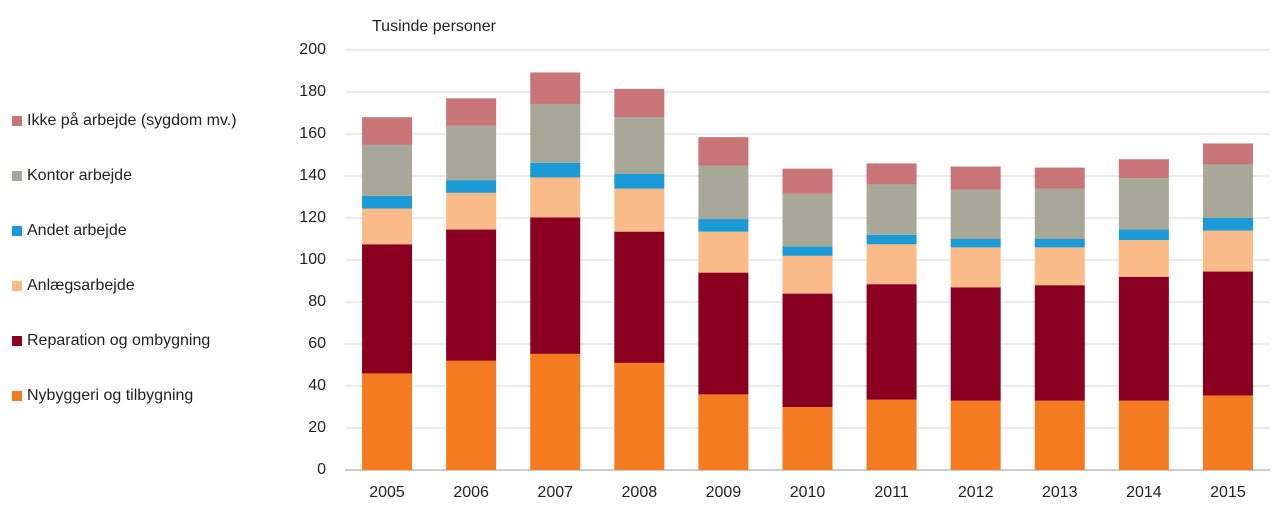  Describe the element at coordinates (77, 230) in the screenshot. I see `legend-label: Andet arbejde` at that location.